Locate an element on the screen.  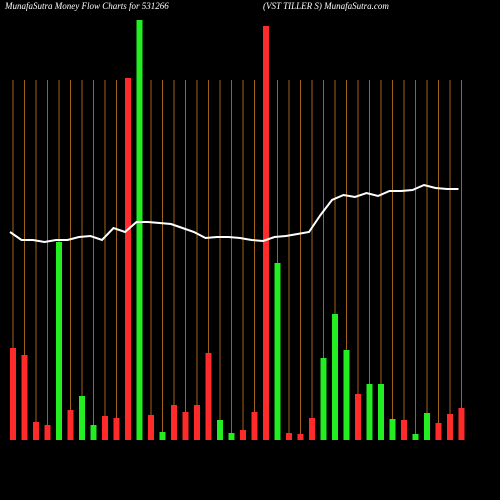
money-flow-line is located at coordinates (234, 213).